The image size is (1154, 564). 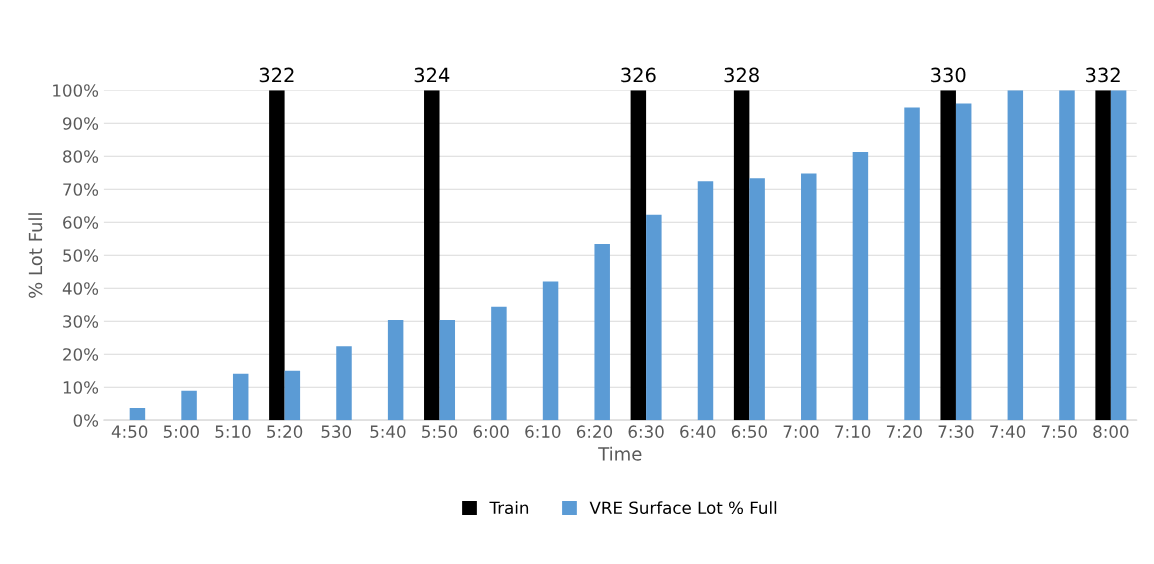 What do you see at coordinates (1111, 431) in the screenshot?
I see `x-tick-label: 8:00` at bounding box center [1111, 431].